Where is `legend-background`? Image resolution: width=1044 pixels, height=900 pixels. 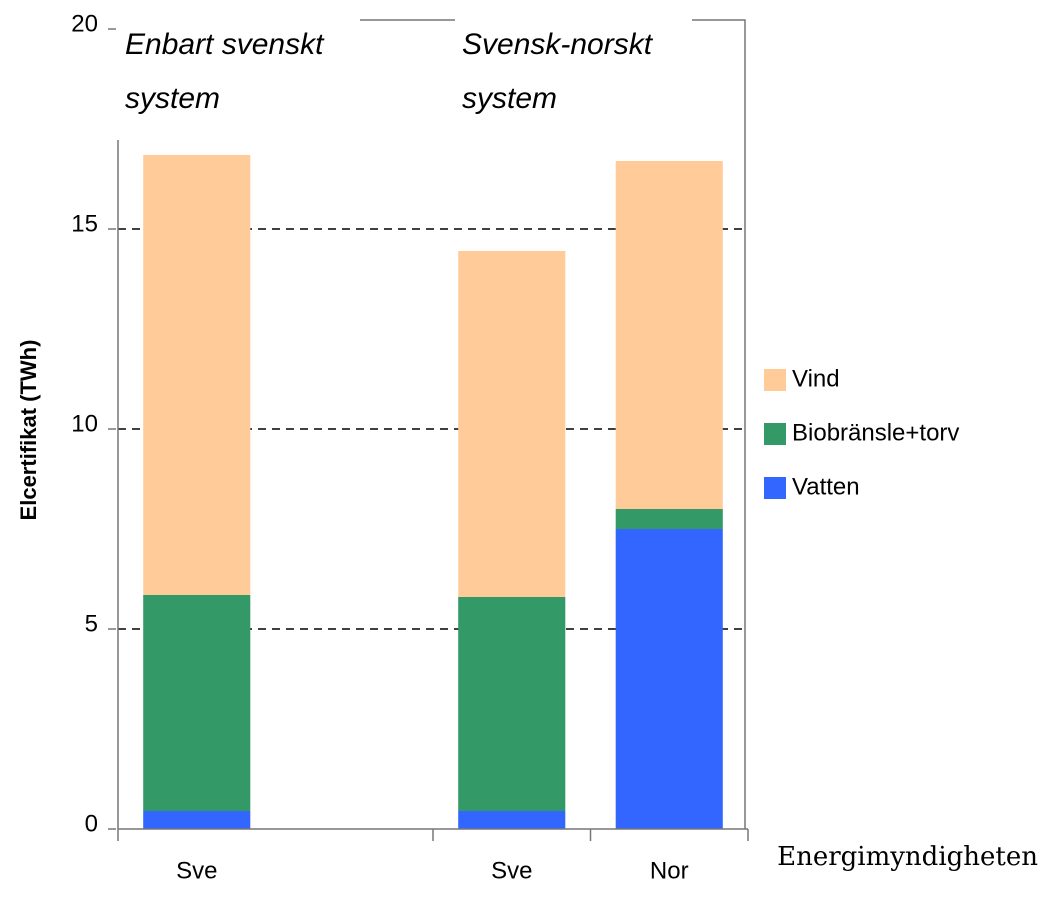 legend-background is located at coordinates (894, 430).